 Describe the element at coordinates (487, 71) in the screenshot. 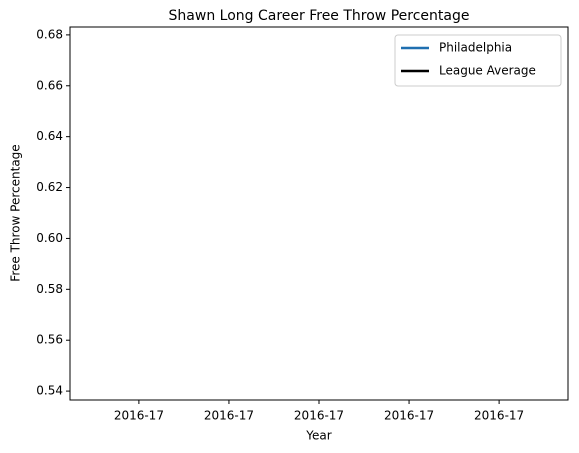

I see `legend-label: League Average` at that location.